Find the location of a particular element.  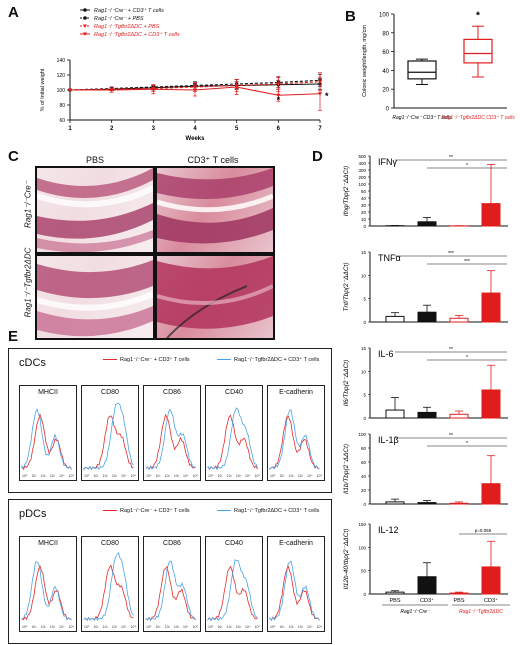

chart-title: TNFα is located at coordinates (389, 258).